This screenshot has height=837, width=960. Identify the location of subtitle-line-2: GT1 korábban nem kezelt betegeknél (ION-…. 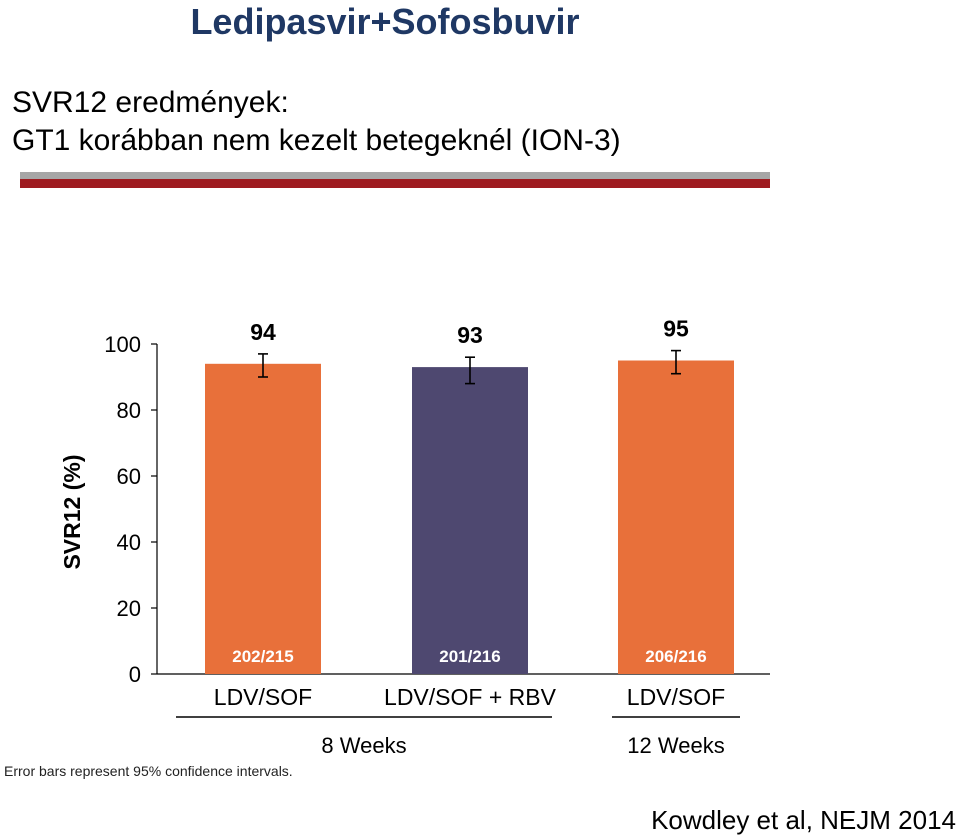
(316, 140).